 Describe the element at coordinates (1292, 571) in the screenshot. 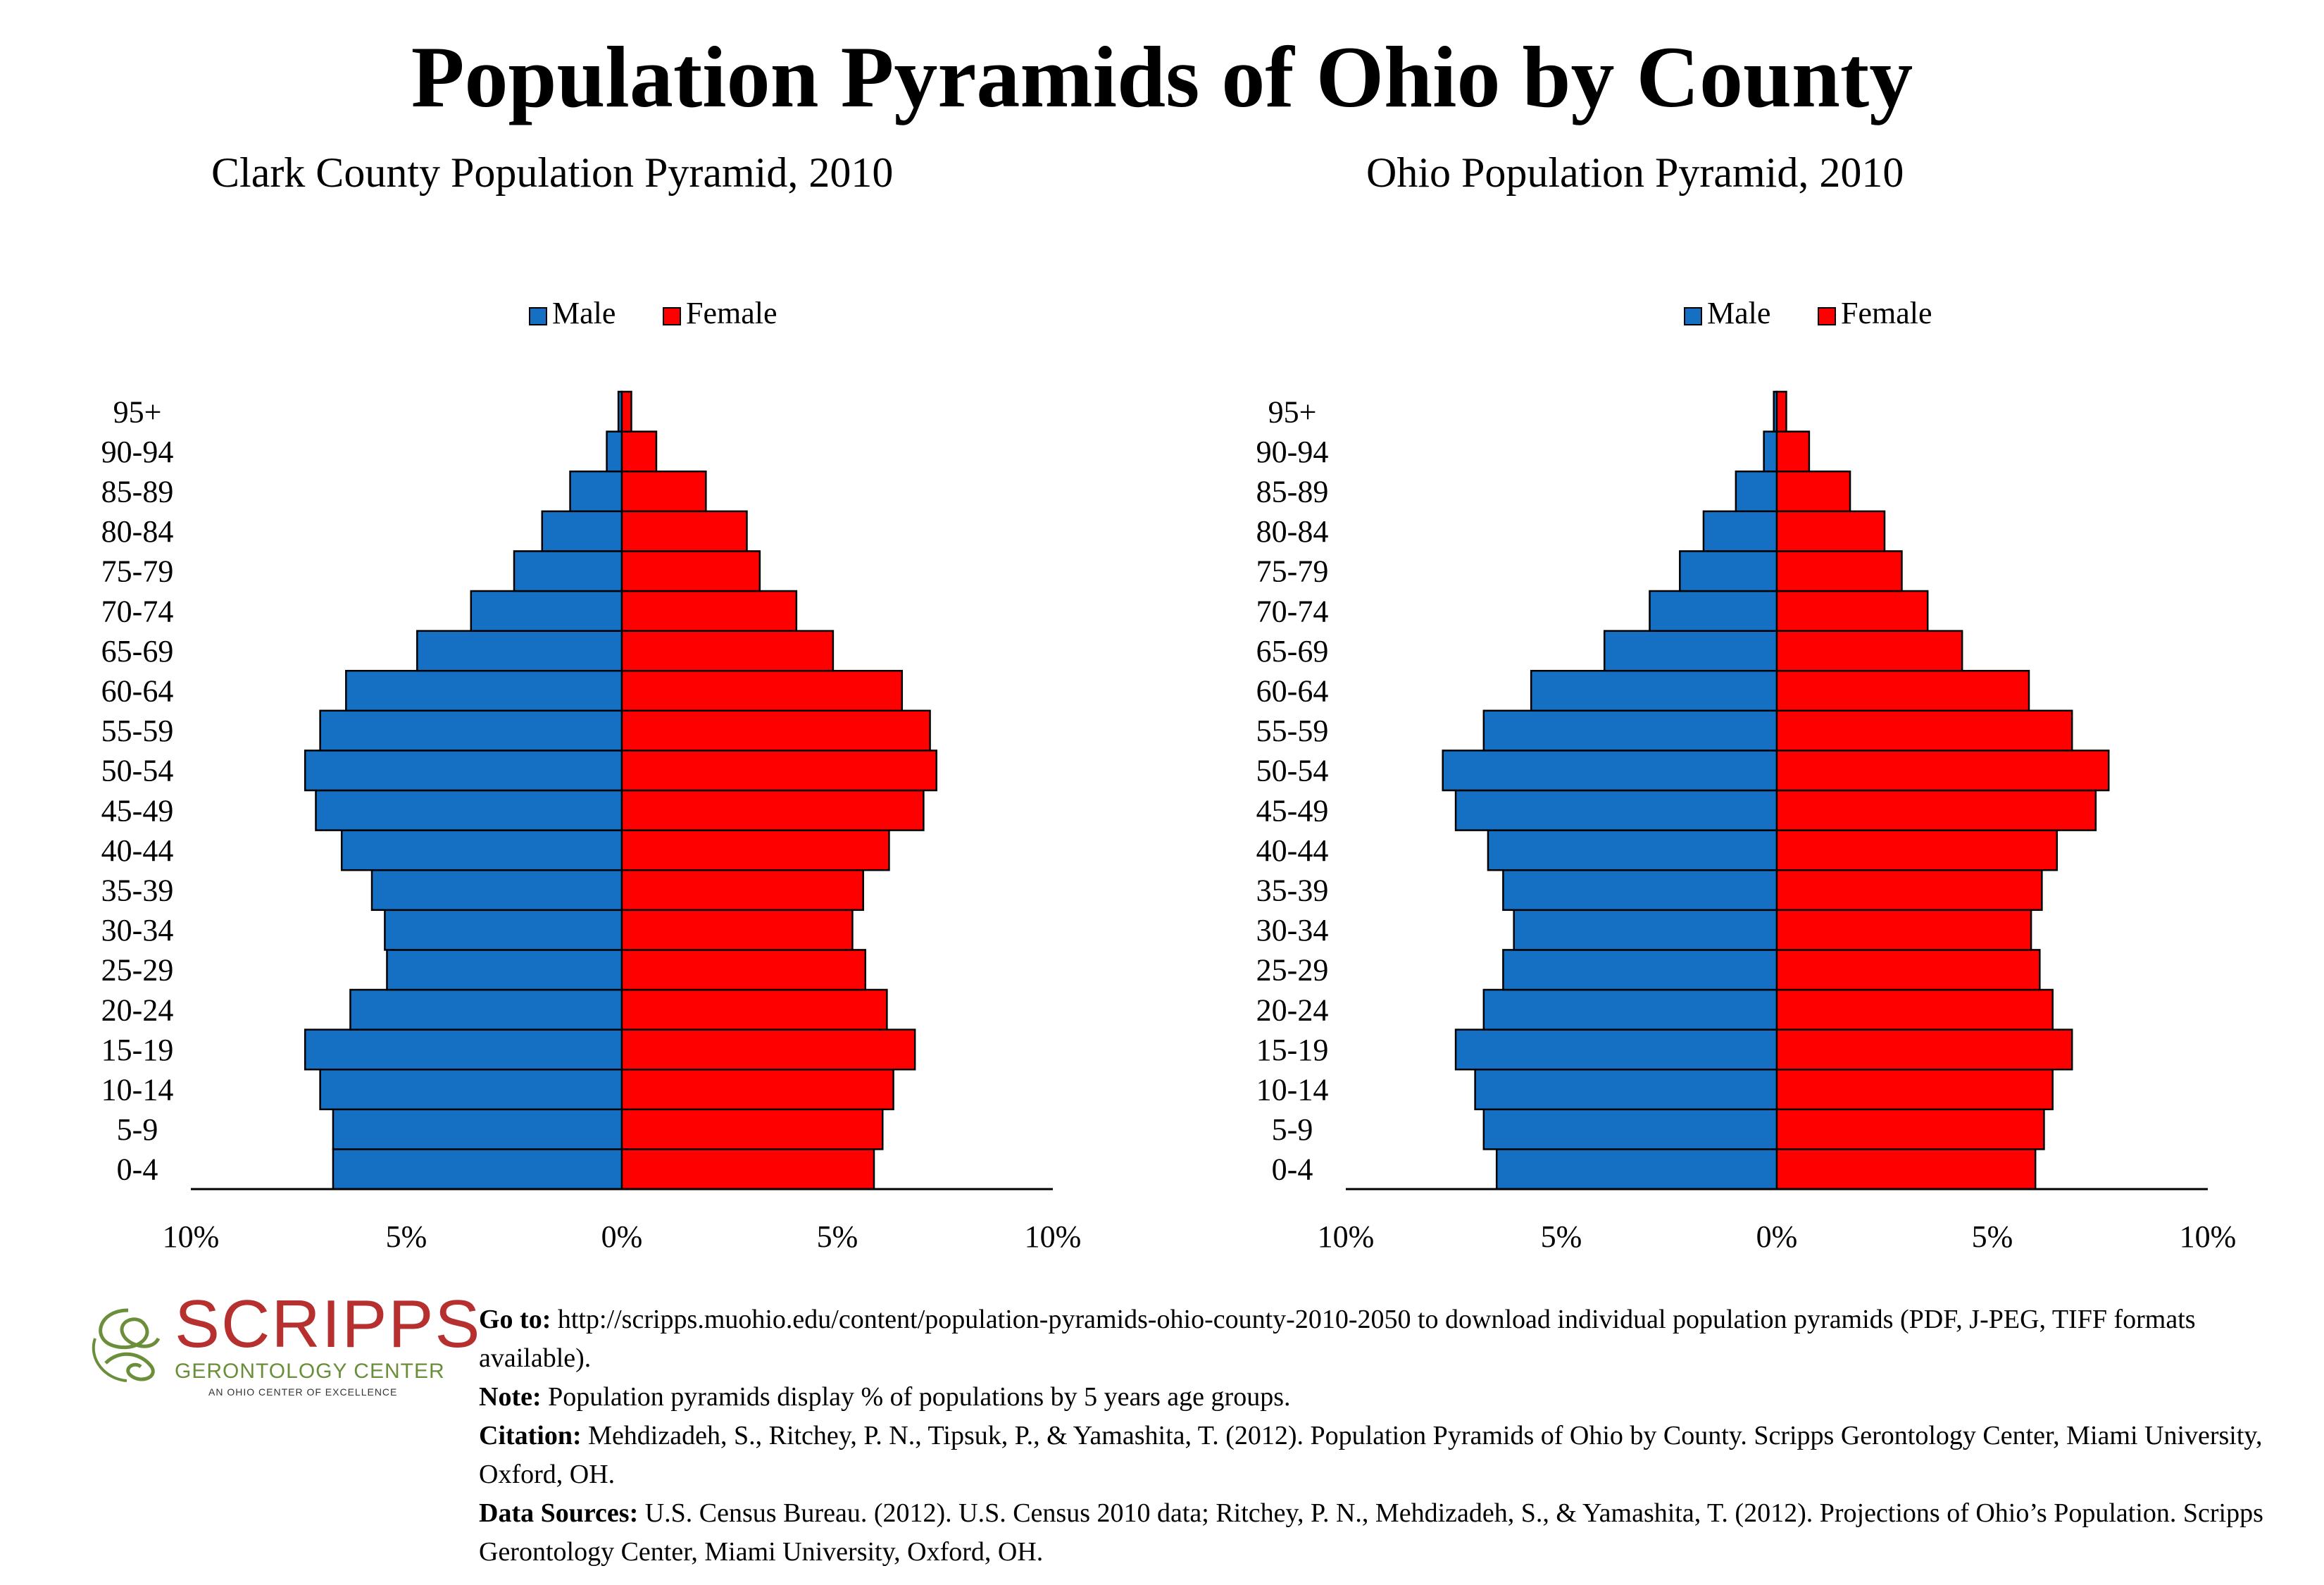

I see `category-label-75-79: 75-79` at that location.